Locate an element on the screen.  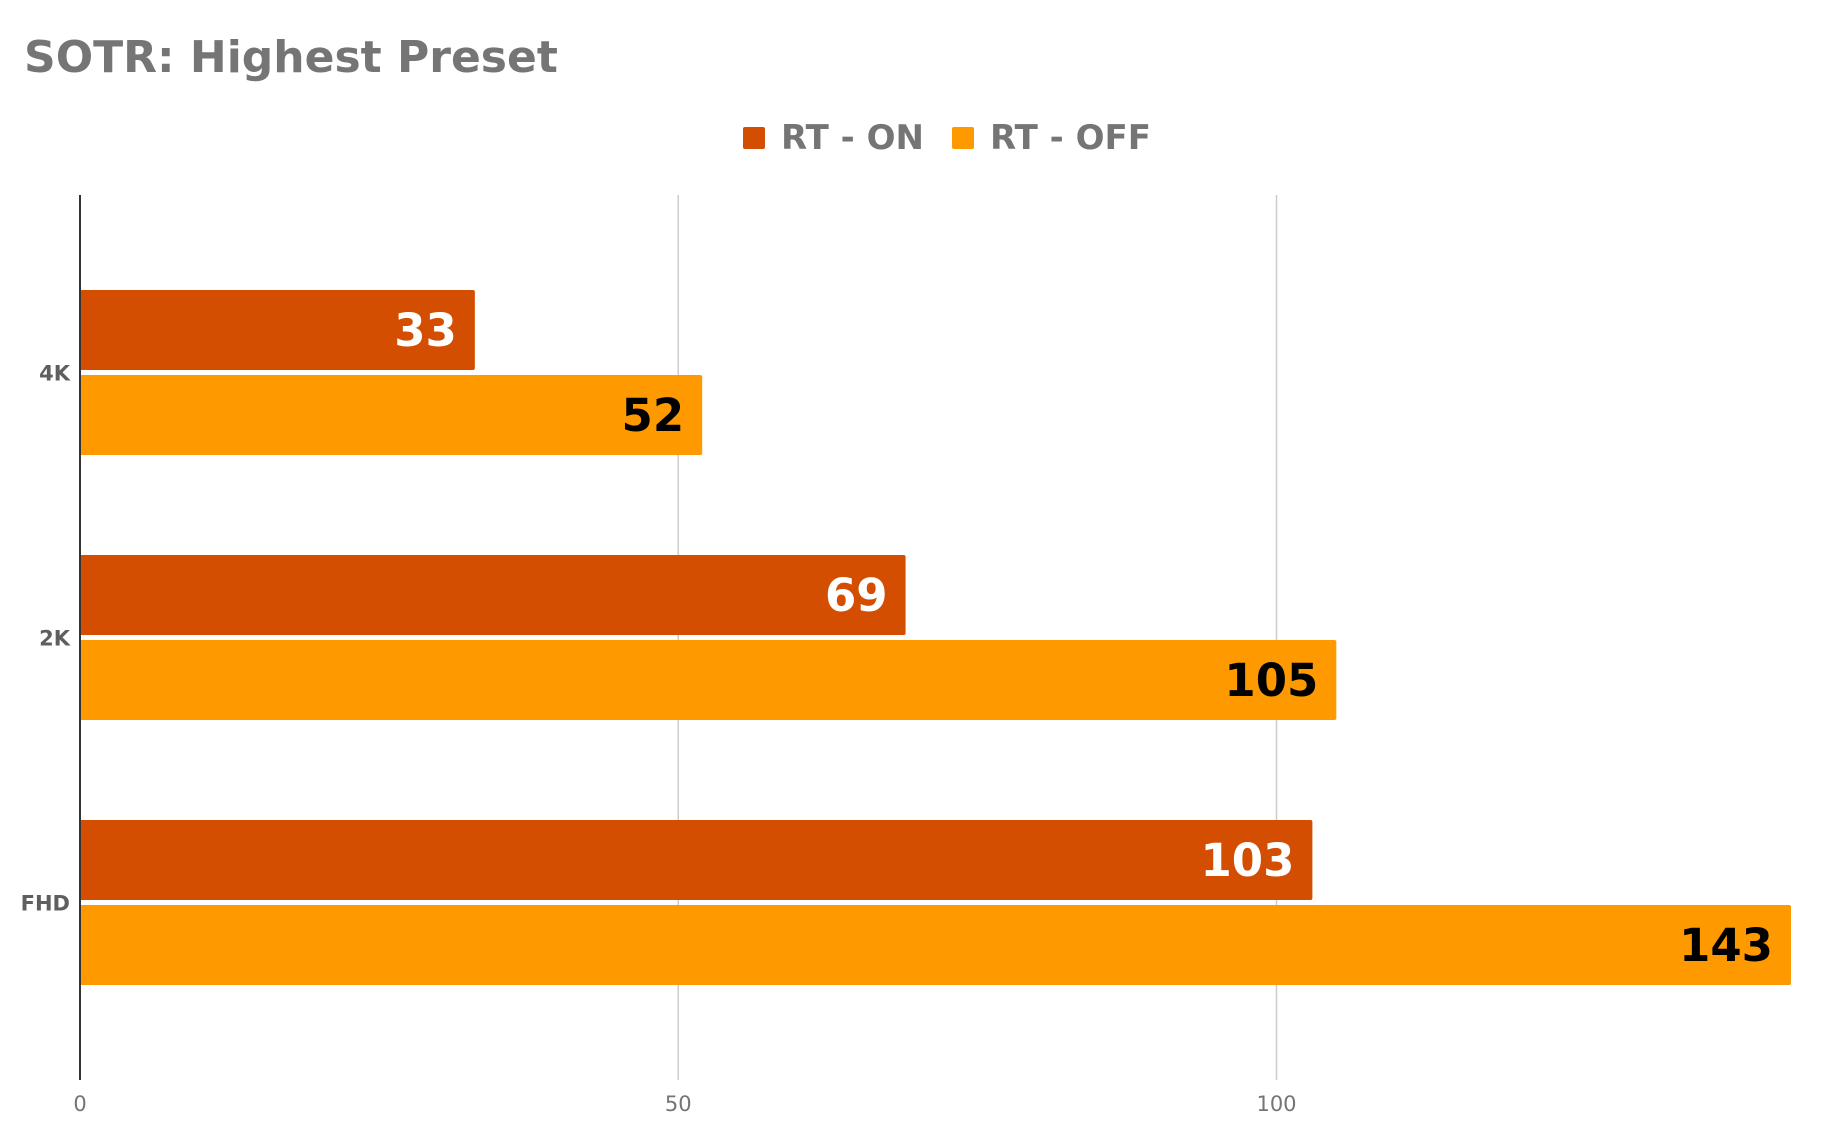
x-tick-label: 50 is located at coordinates (678, 1104).